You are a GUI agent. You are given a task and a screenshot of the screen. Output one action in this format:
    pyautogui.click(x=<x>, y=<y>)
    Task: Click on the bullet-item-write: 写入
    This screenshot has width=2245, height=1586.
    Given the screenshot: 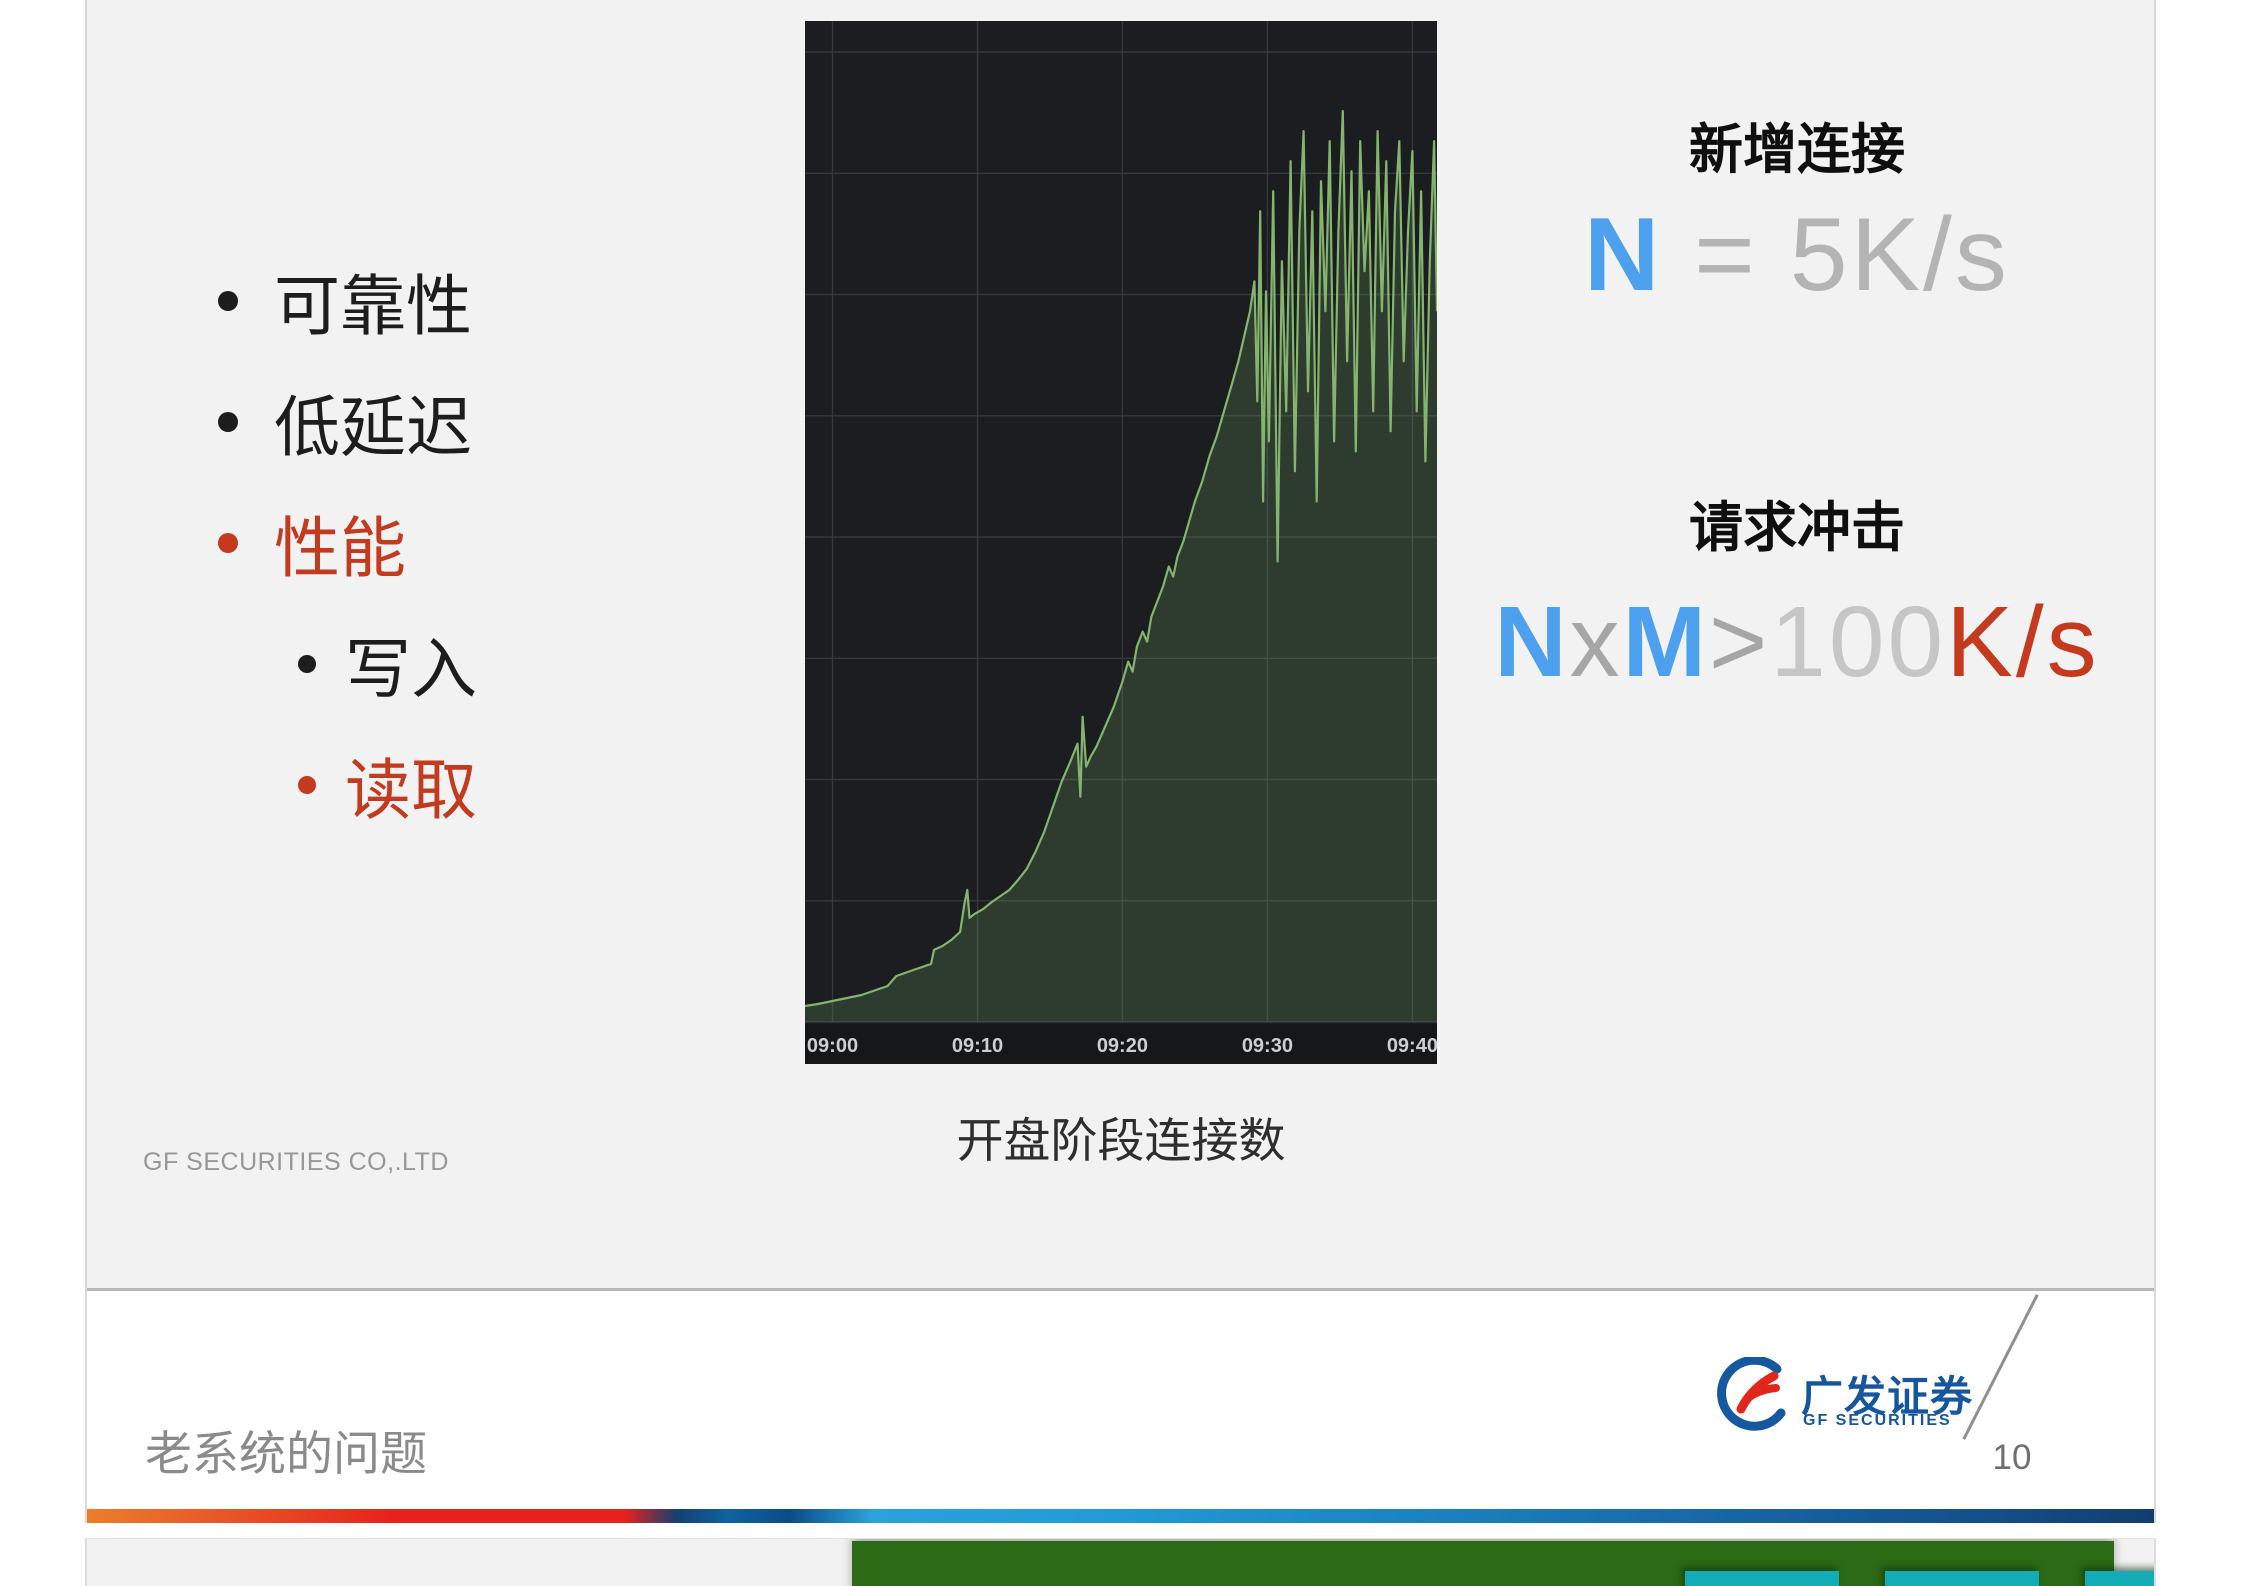 What is the action you would take?
    pyautogui.click(x=282, y=663)
    